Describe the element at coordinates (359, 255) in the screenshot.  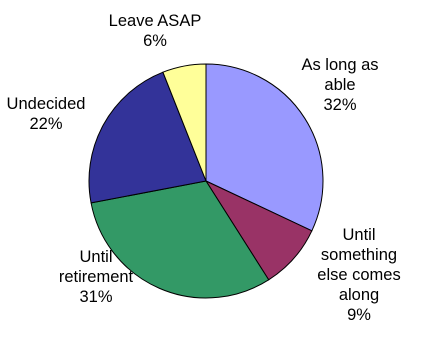
I see `slice-label-line: something` at that location.